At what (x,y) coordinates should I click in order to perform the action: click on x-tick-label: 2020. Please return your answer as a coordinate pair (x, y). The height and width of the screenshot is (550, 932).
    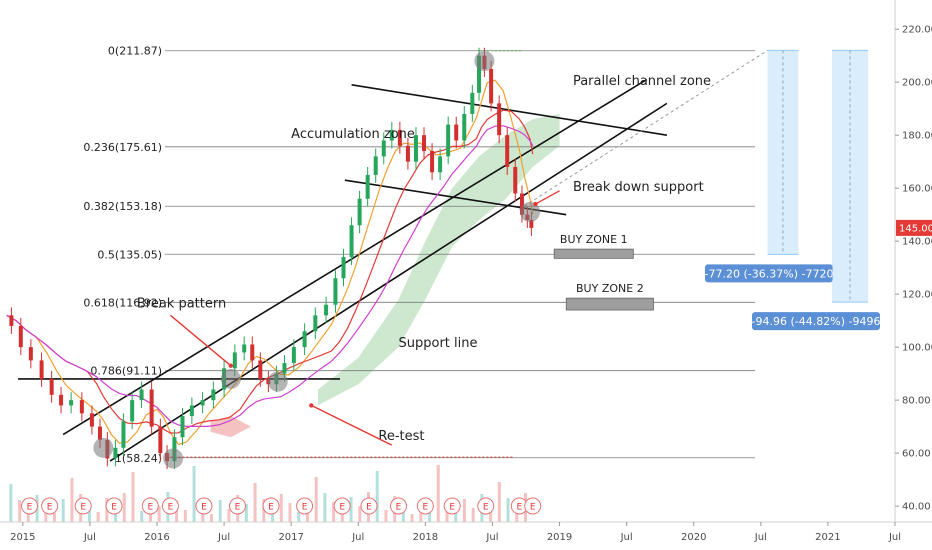
    Looking at the image, I should click on (693, 537).